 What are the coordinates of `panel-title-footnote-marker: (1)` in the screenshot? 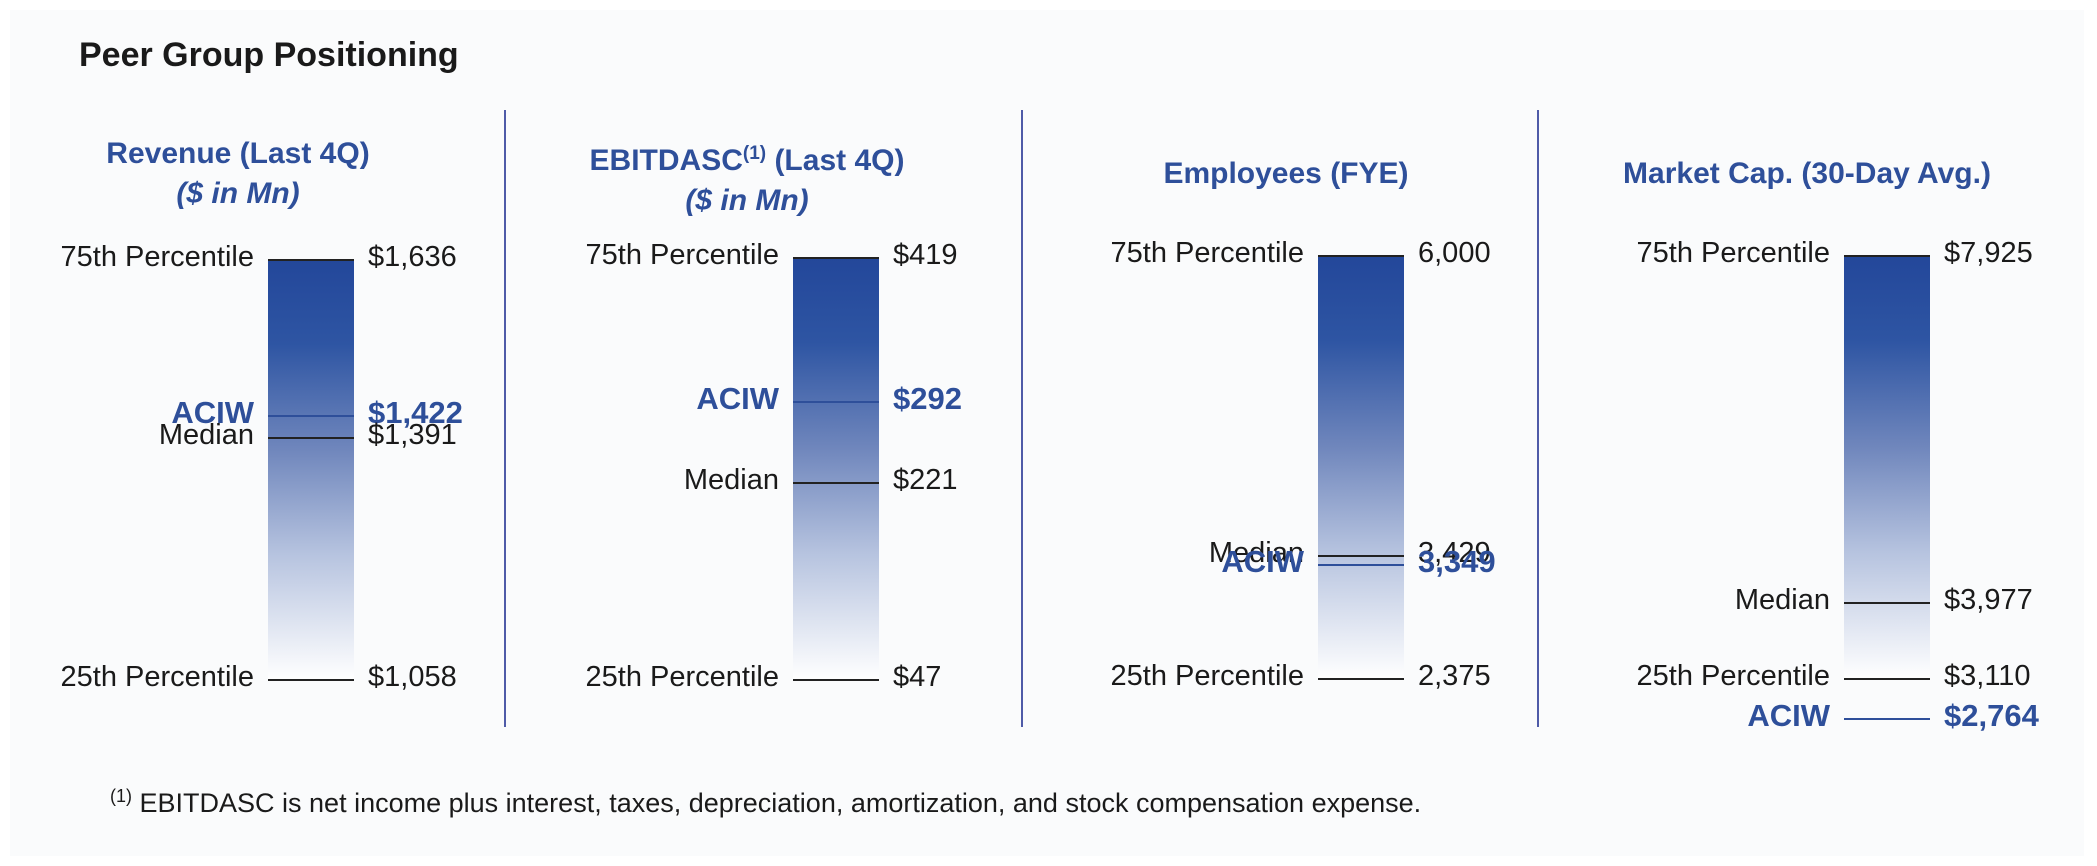 It's located at (754, 153).